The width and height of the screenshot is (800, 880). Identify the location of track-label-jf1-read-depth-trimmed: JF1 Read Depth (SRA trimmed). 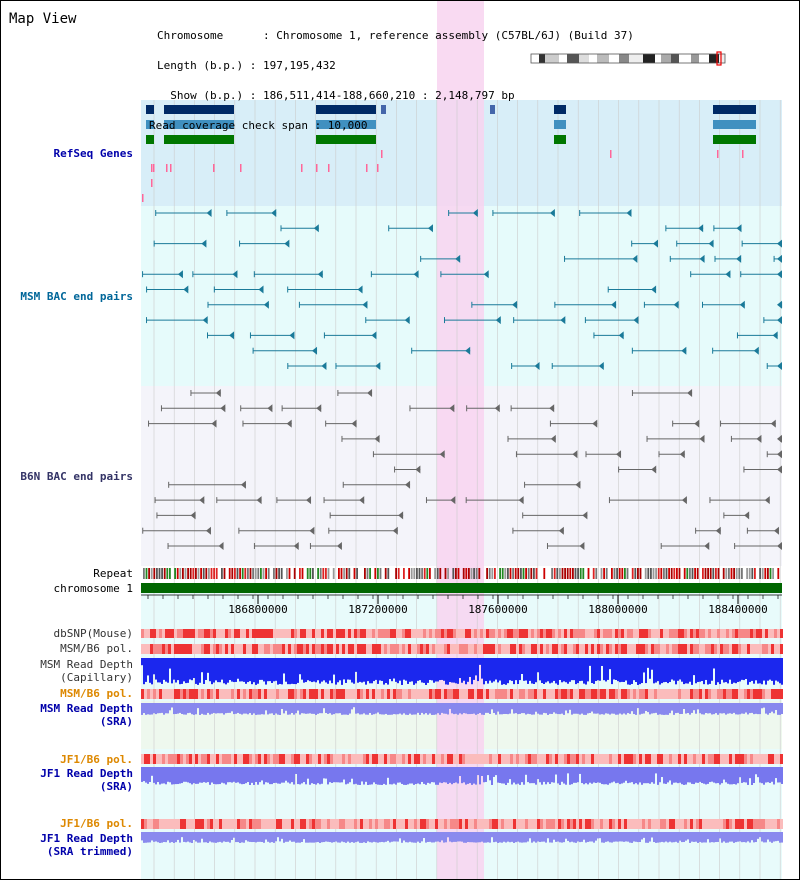
(86, 845).